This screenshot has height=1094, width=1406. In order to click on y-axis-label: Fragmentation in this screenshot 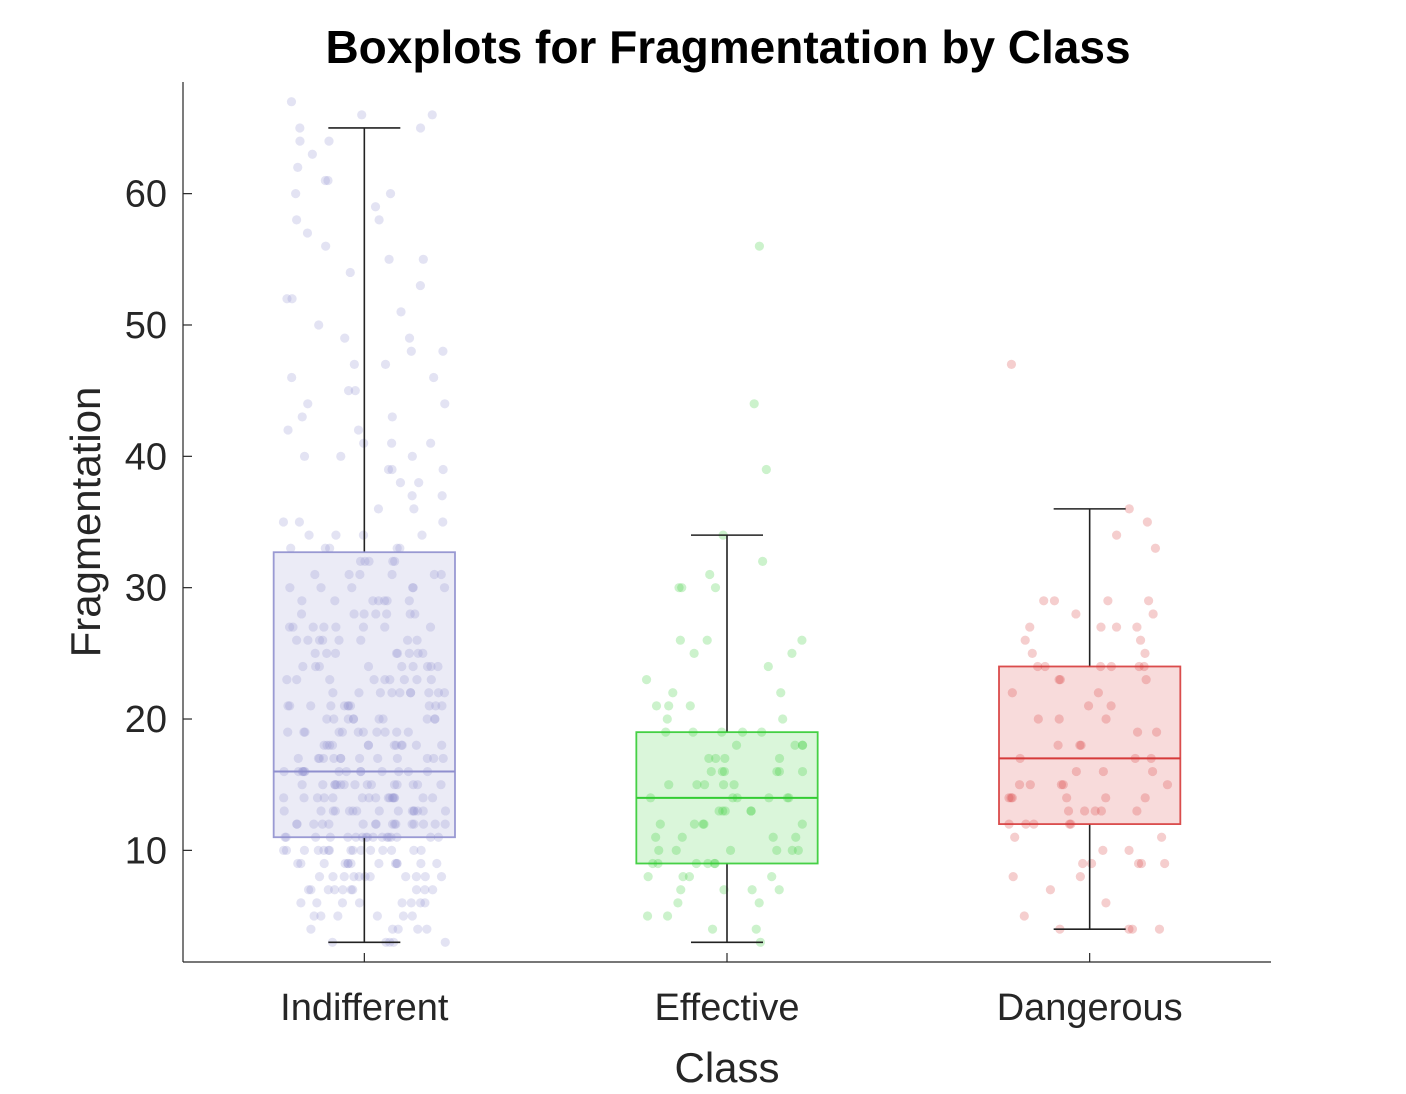, I will do `click(85, 522)`.